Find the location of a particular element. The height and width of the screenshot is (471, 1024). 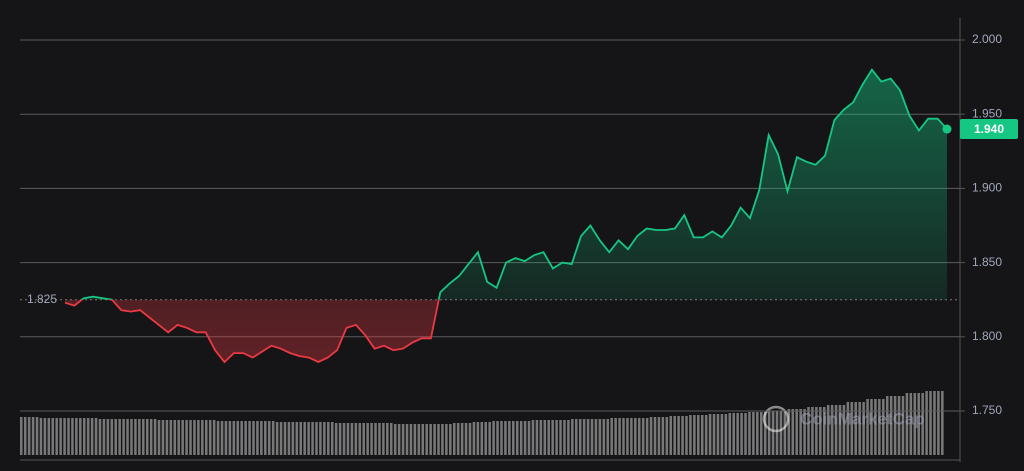

y-tick-label: 1.800 is located at coordinates (987, 336).